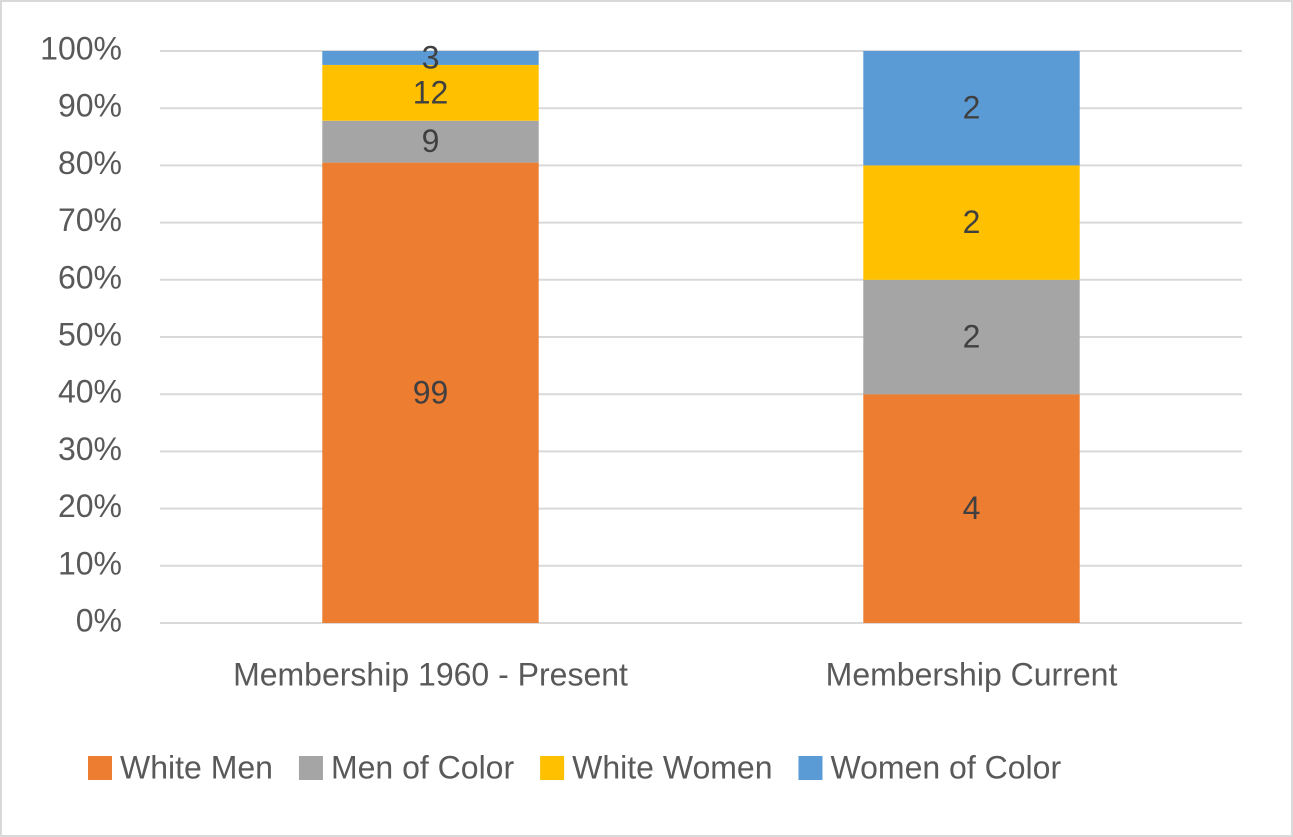 This screenshot has height=837, width=1293. I want to click on legend-label: Women of Color, so click(945, 767).